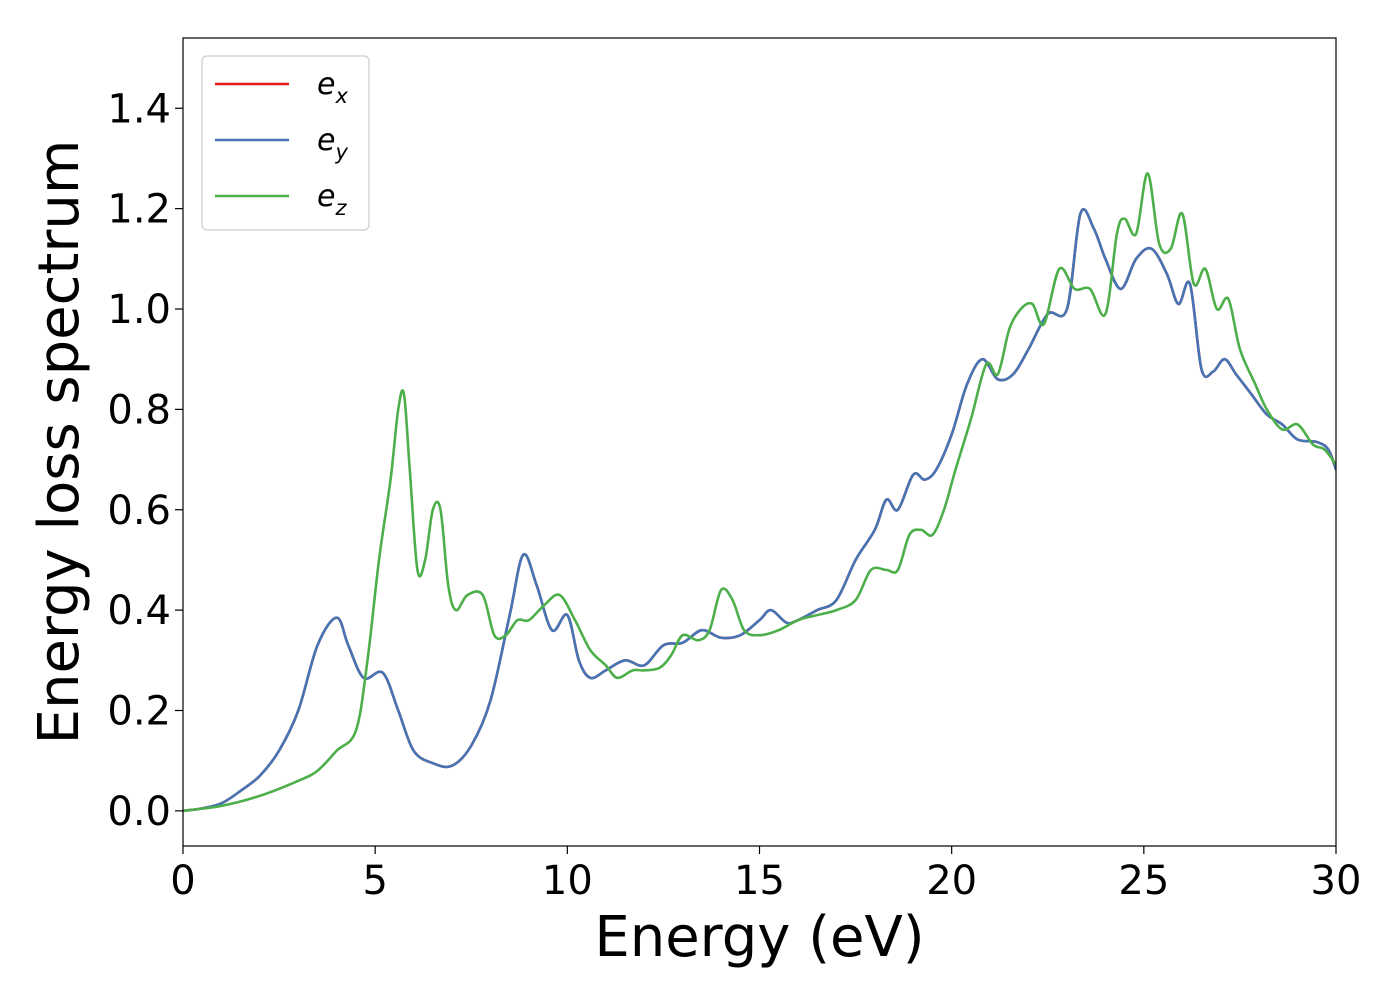 Image resolution: width=1400 pixels, height=1005 pixels. Describe the element at coordinates (374, 881) in the screenshot. I see `x-tick-label: 5` at that location.